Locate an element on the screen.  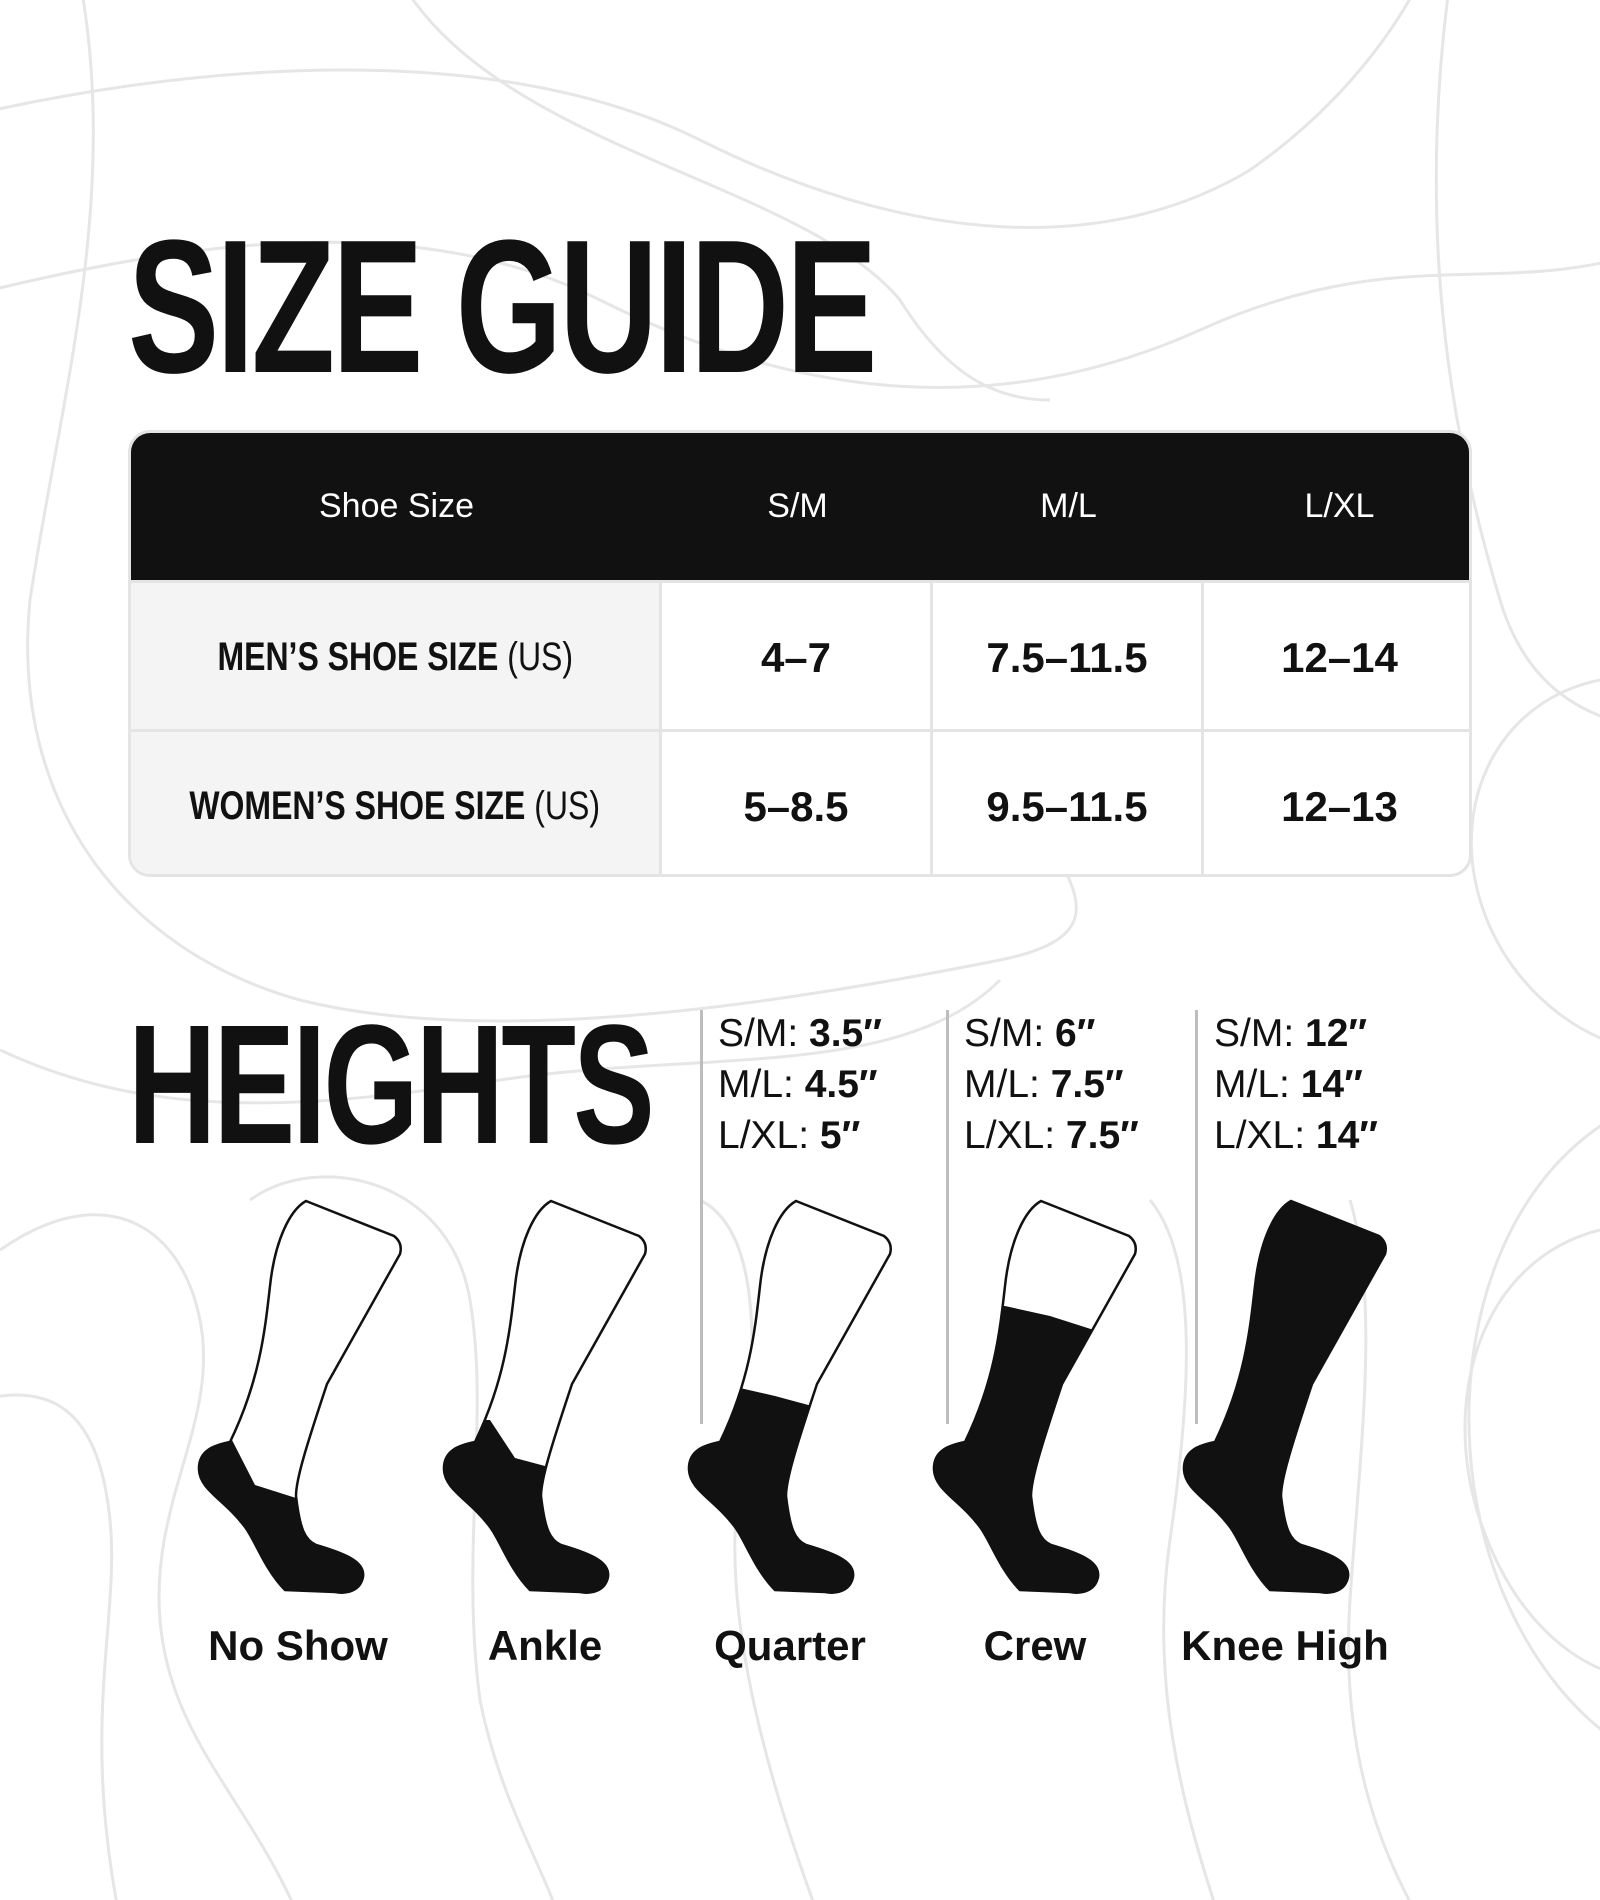
sock-label-quarter: Quarter is located at coordinates (790, 1645).